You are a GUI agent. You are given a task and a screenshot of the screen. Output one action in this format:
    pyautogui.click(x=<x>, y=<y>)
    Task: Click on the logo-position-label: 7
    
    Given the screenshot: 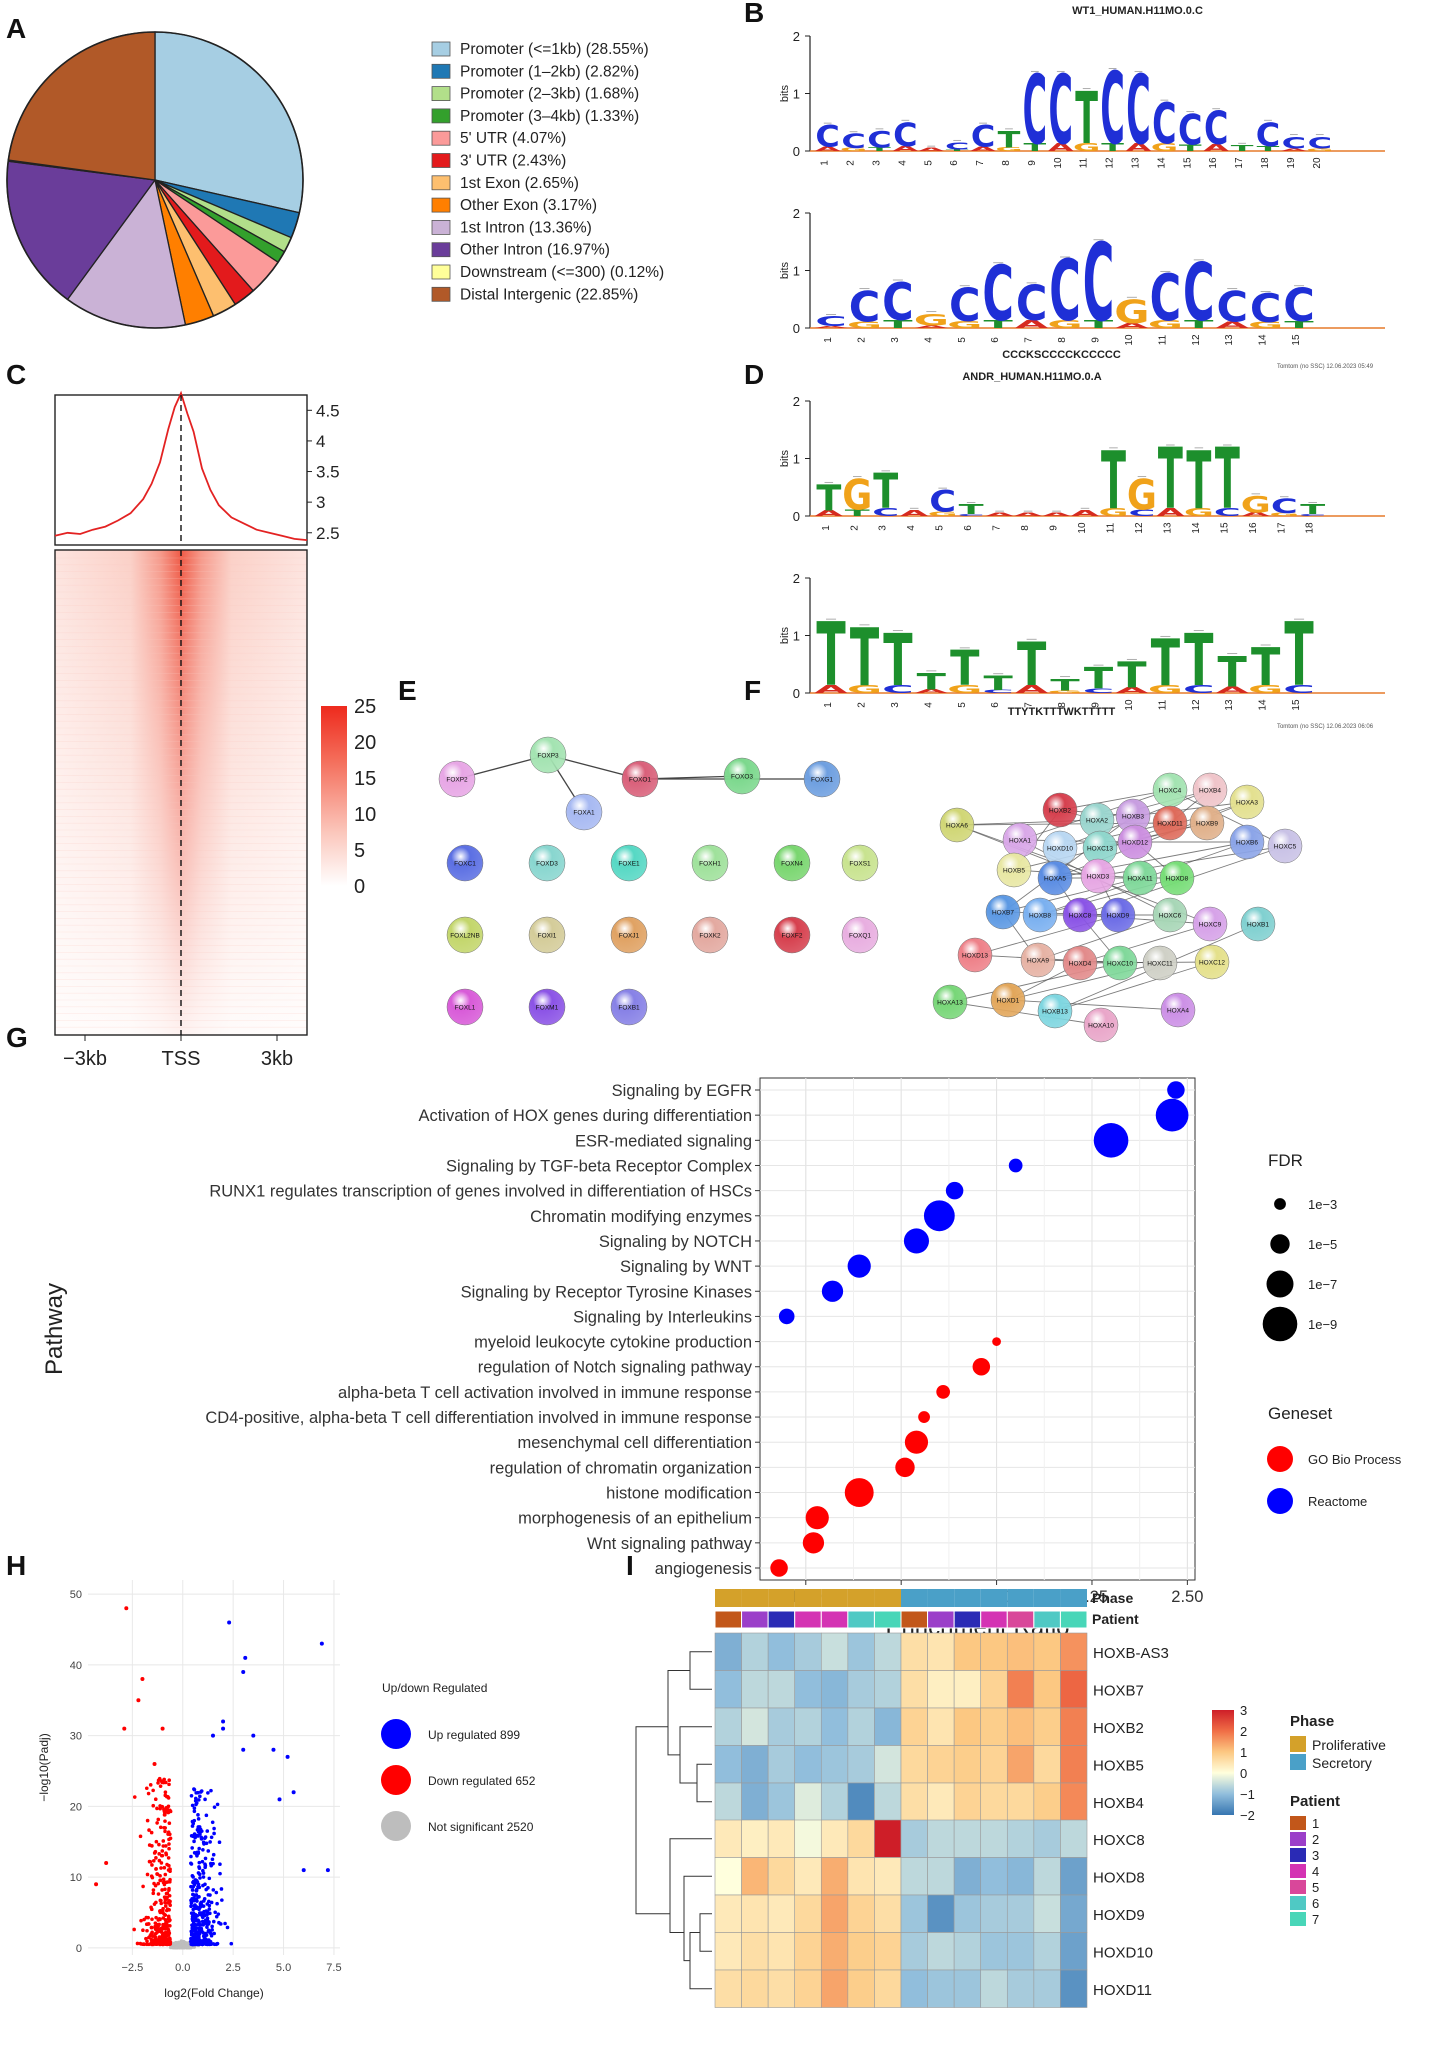 What is the action you would take?
    pyautogui.click(x=980, y=163)
    